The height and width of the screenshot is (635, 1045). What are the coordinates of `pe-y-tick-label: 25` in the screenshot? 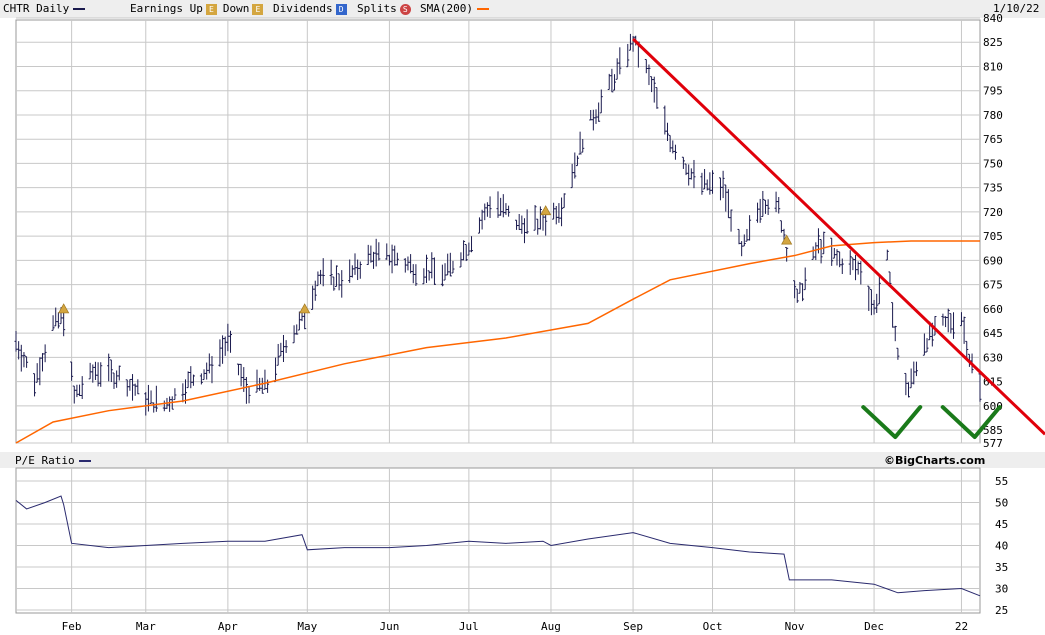 It's located at (1001, 610).